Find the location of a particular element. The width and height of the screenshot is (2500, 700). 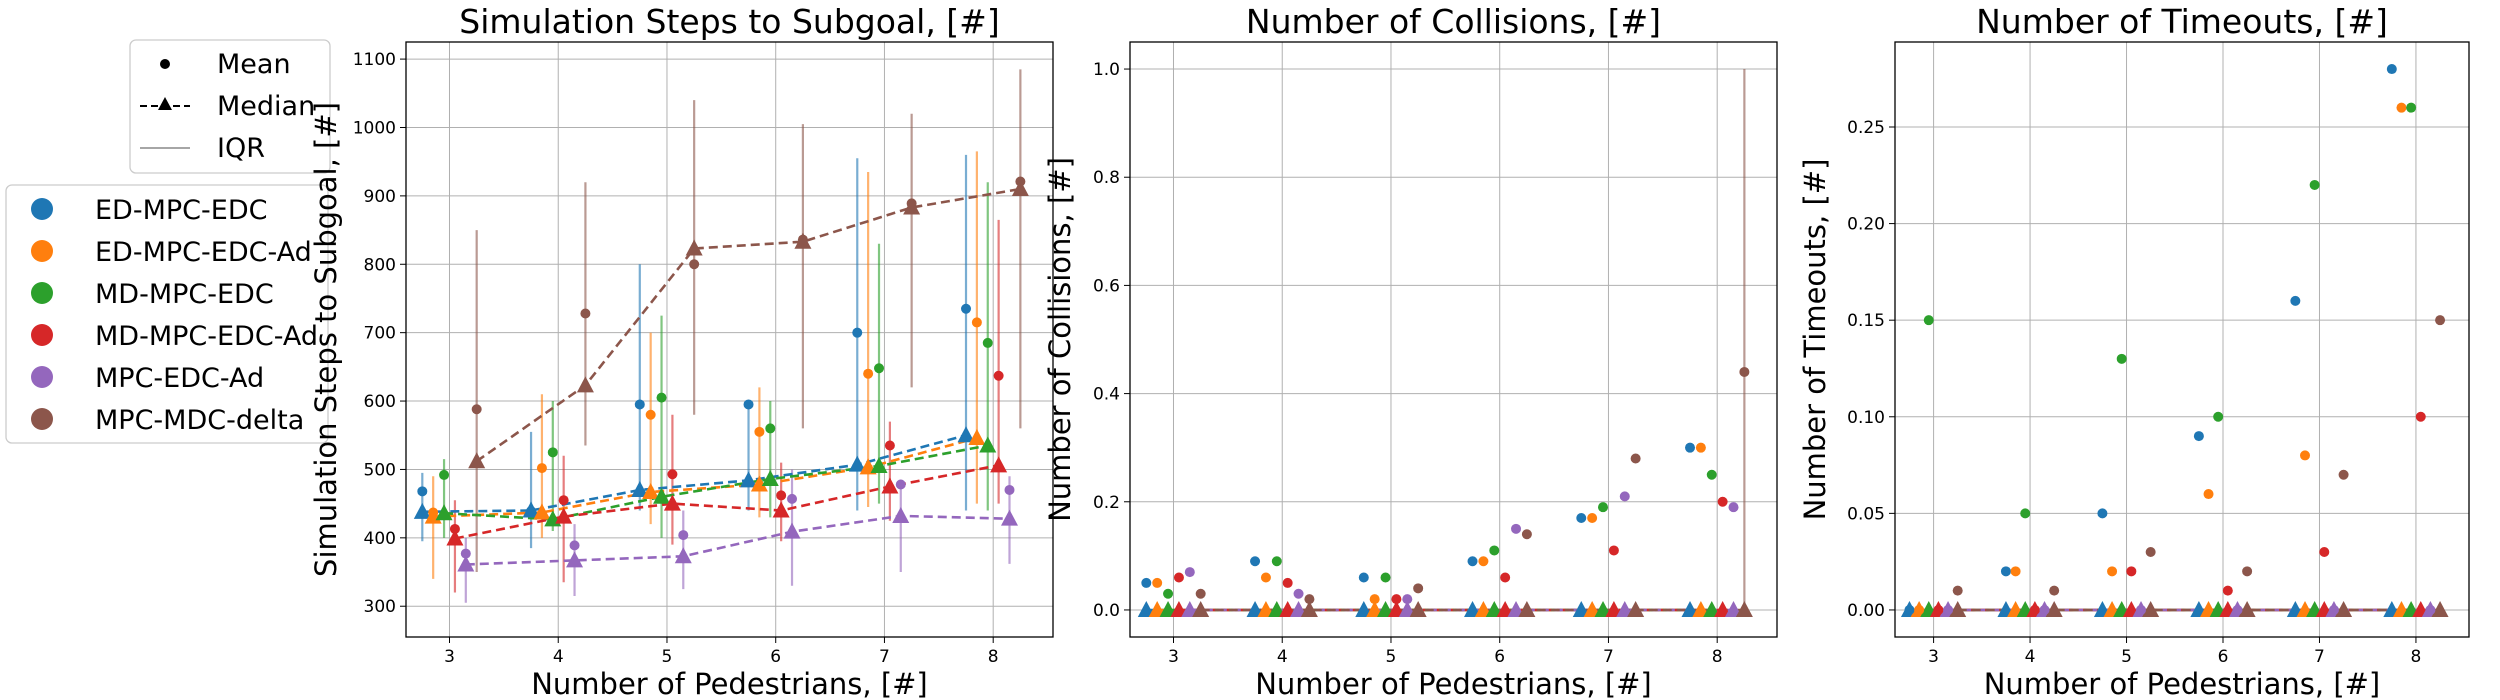

legend-label-mpc-edc-ad: MPC-EDC-Ad is located at coordinates (179, 378).